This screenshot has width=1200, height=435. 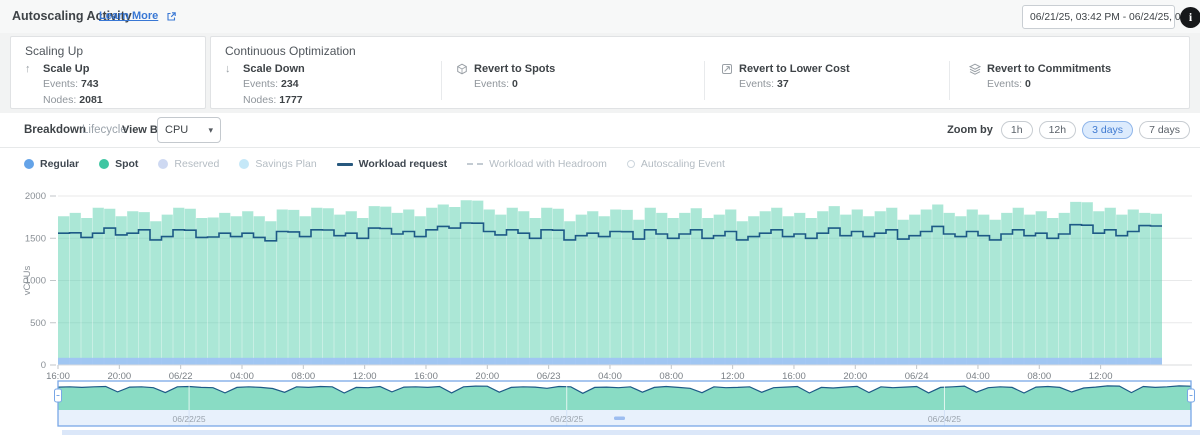 What do you see at coordinates (274, 69) in the screenshot?
I see `stat-label: Scale Down` at bounding box center [274, 69].